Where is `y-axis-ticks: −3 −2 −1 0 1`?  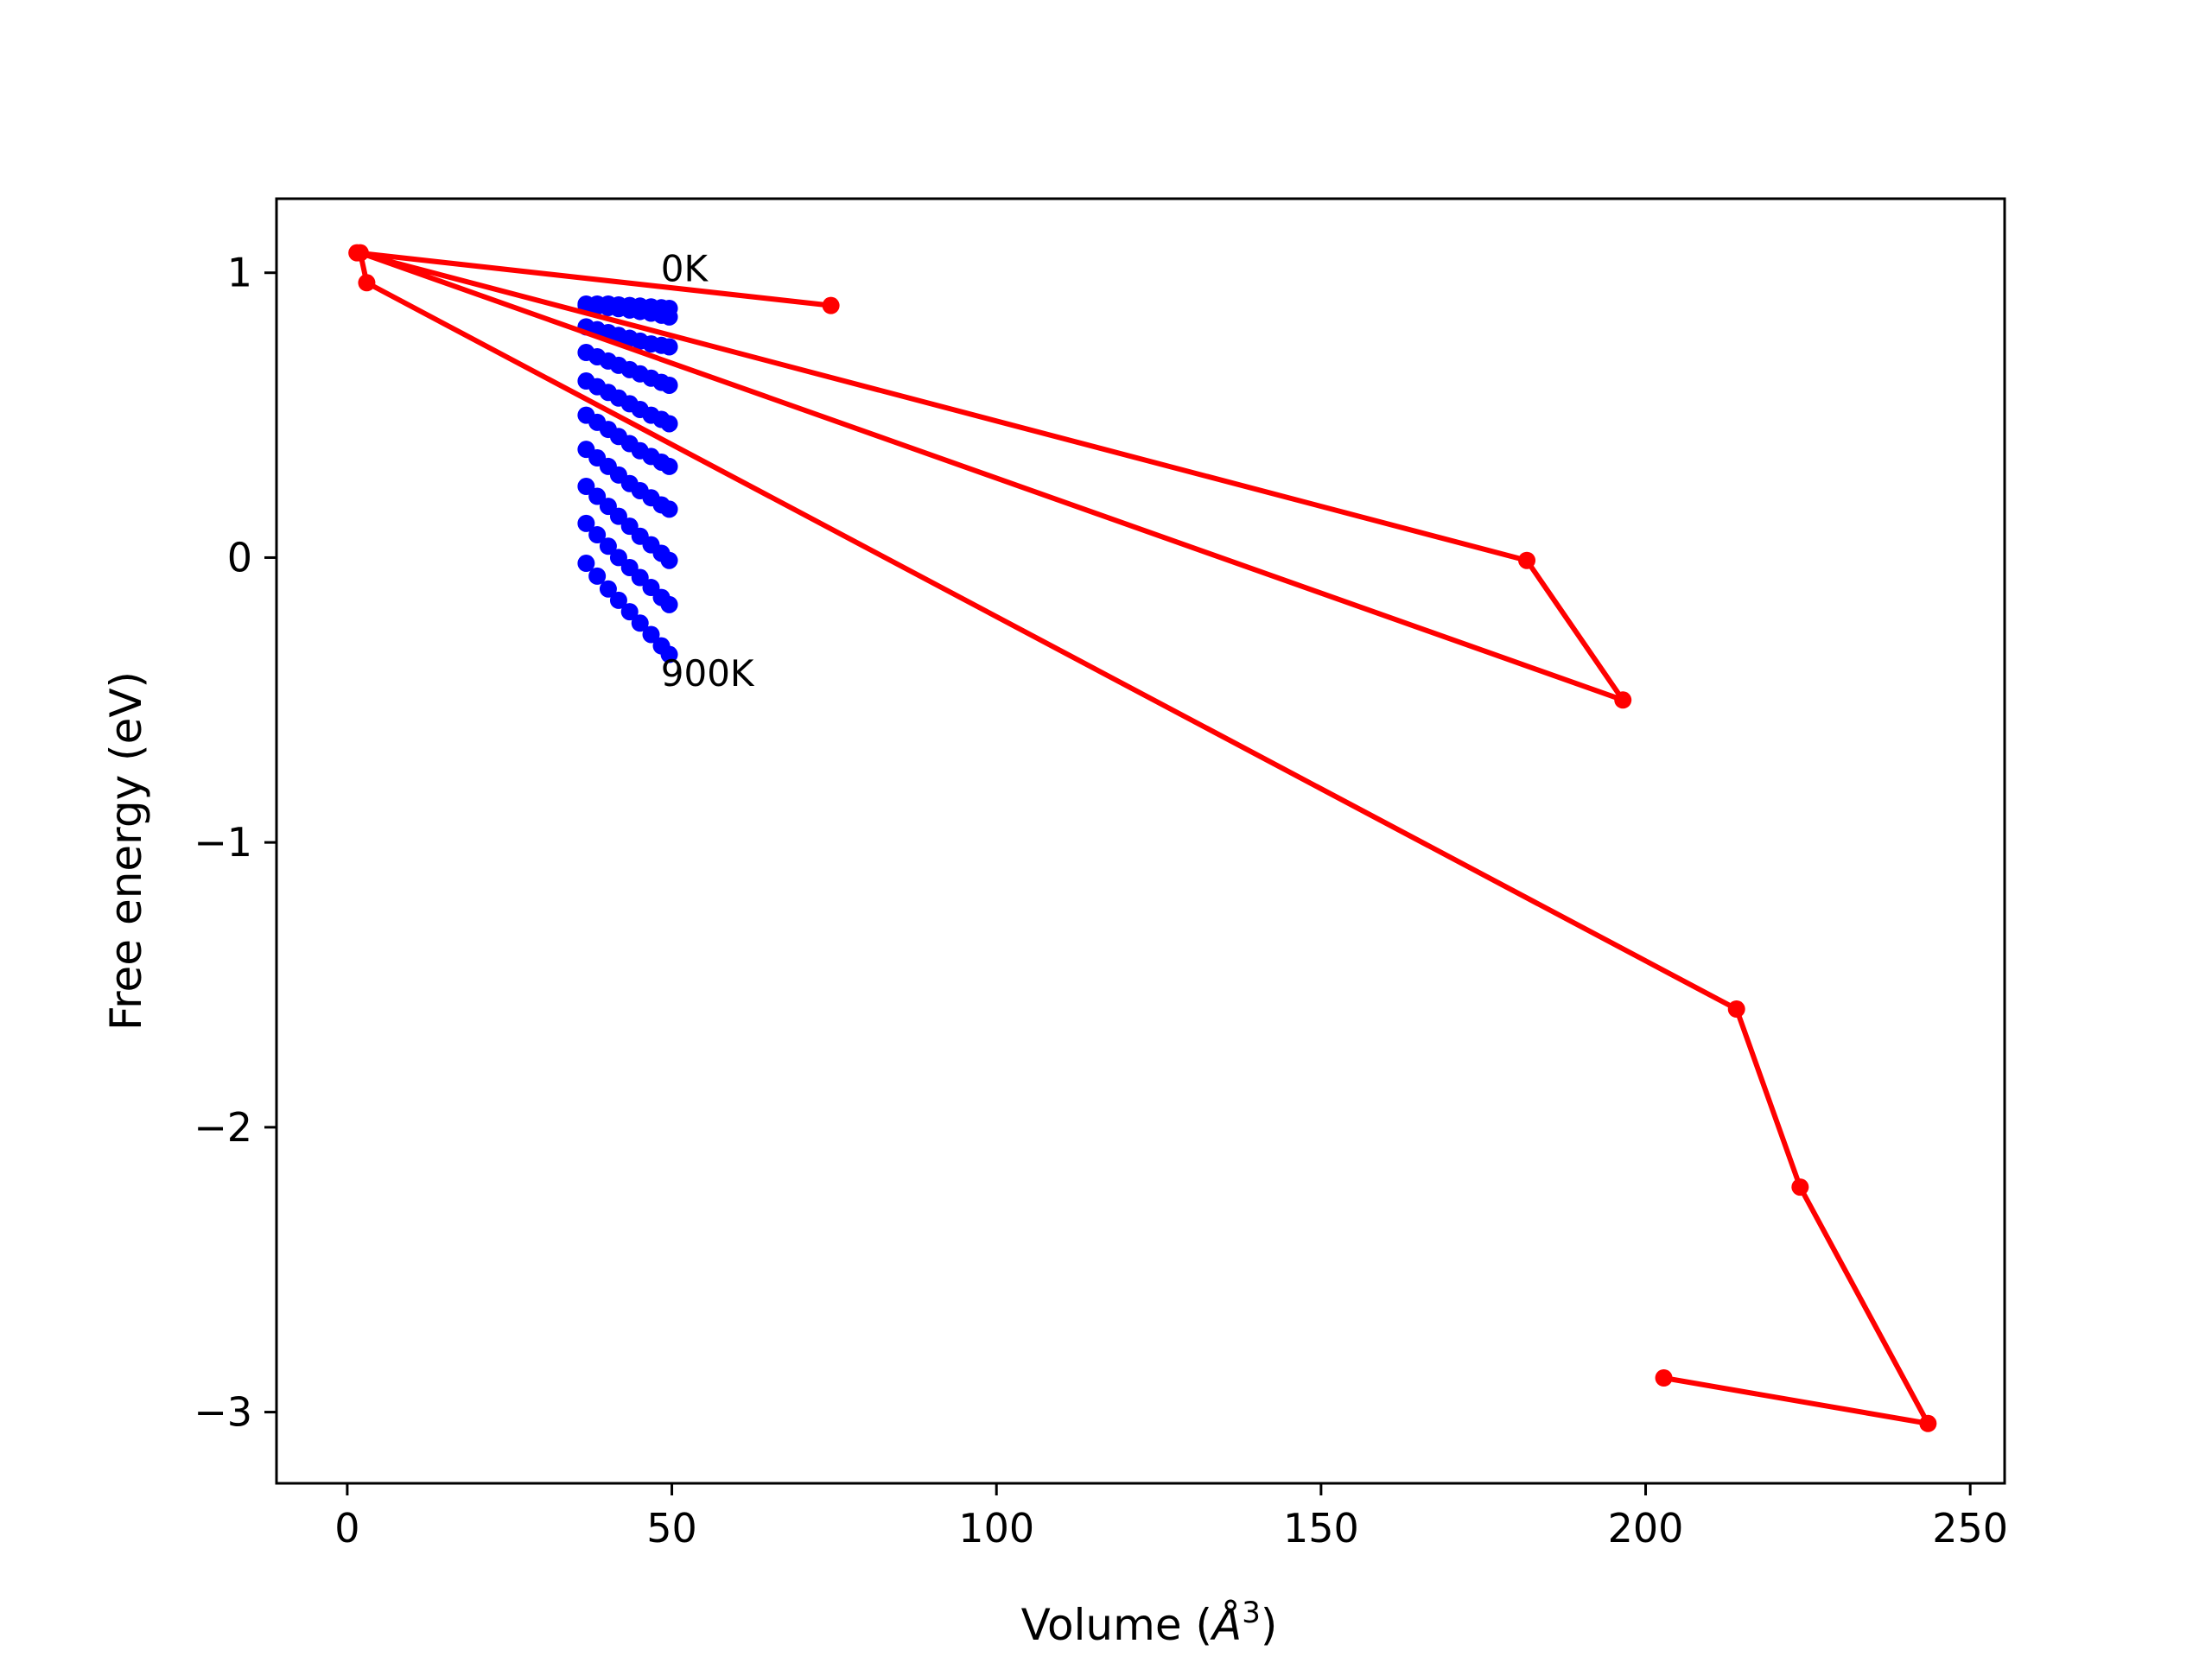 y-axis-ticks: −3 −2 −1 0 1 is located at coordinates (235, 843).